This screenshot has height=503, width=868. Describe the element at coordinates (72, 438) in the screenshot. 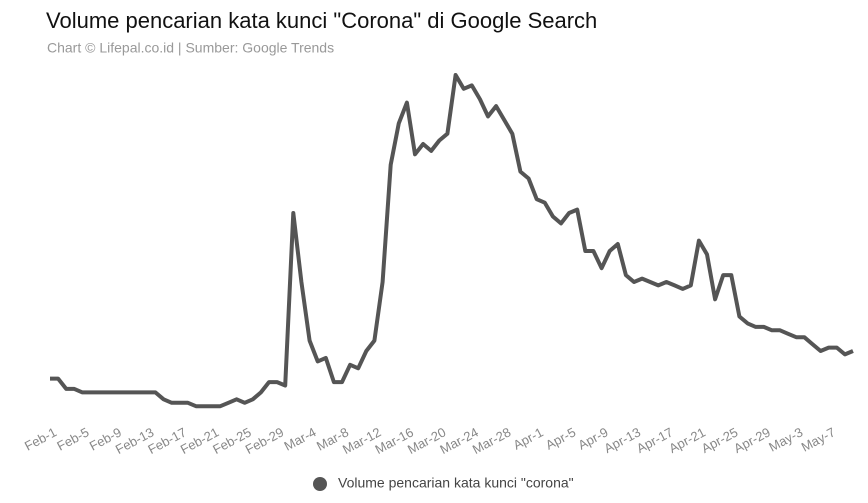

I see `x-tick-label: Feb-5` at that location.